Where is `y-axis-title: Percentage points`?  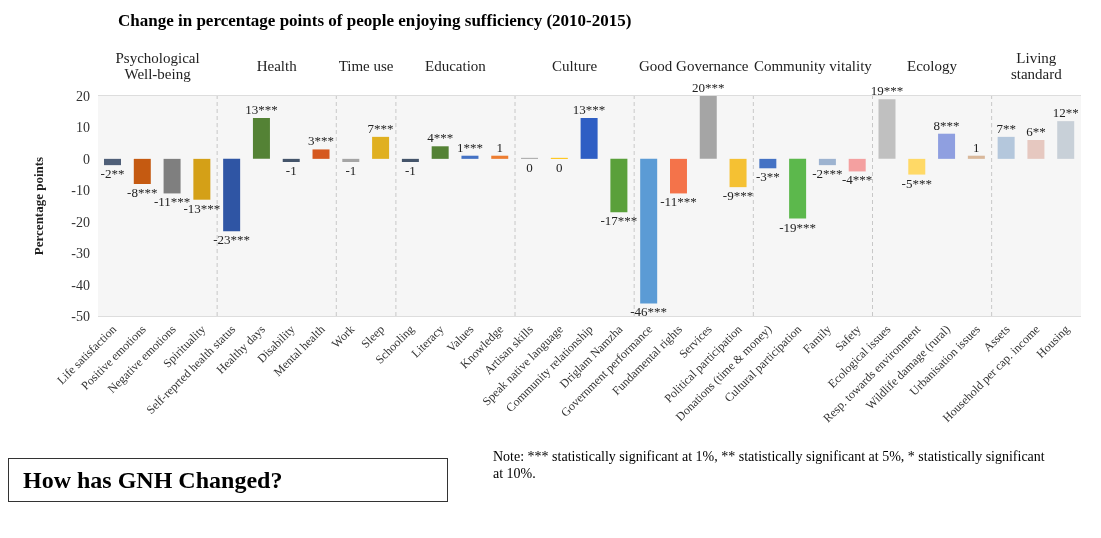 y-axis-title: Percentage points is located at coordinates (38, 206).